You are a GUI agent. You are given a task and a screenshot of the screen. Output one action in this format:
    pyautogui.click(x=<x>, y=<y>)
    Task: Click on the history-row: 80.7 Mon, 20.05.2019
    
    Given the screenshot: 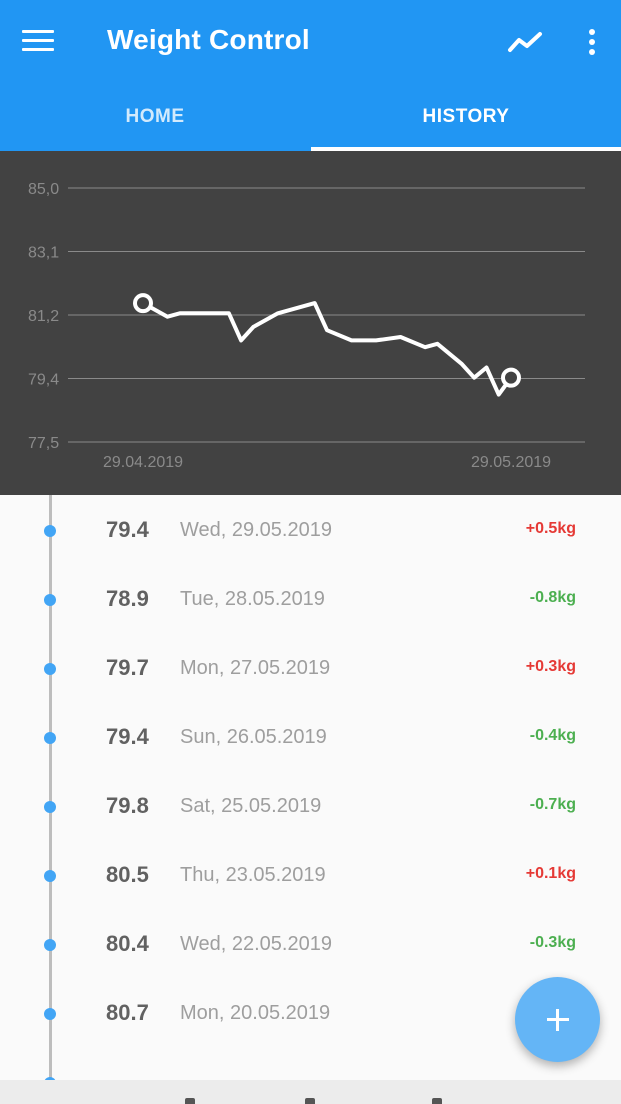 What is the action you would take?
    pyautogui.click(x=310, y=1012)
    